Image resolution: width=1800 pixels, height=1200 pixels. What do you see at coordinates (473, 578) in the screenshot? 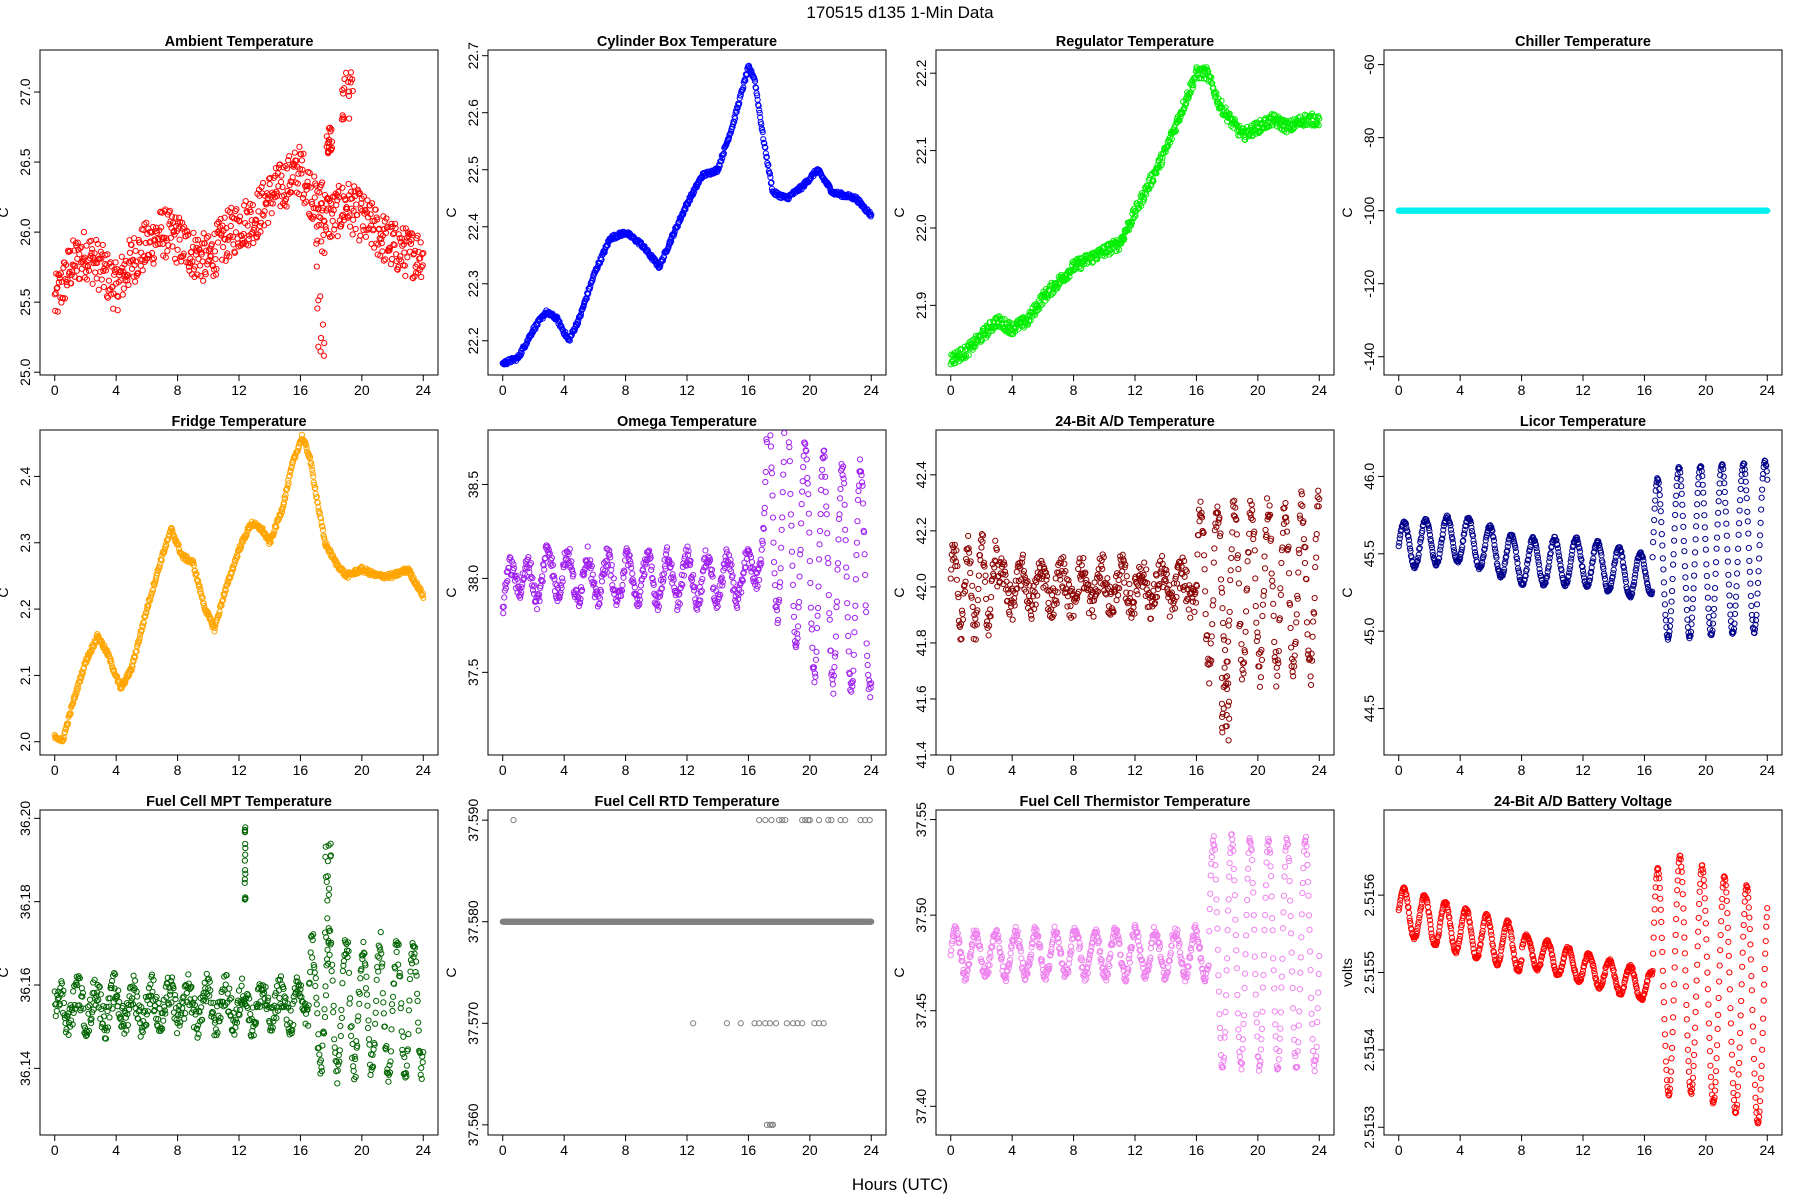
I see `y-tick-label: 38.0` at bounding box center [473, 578].